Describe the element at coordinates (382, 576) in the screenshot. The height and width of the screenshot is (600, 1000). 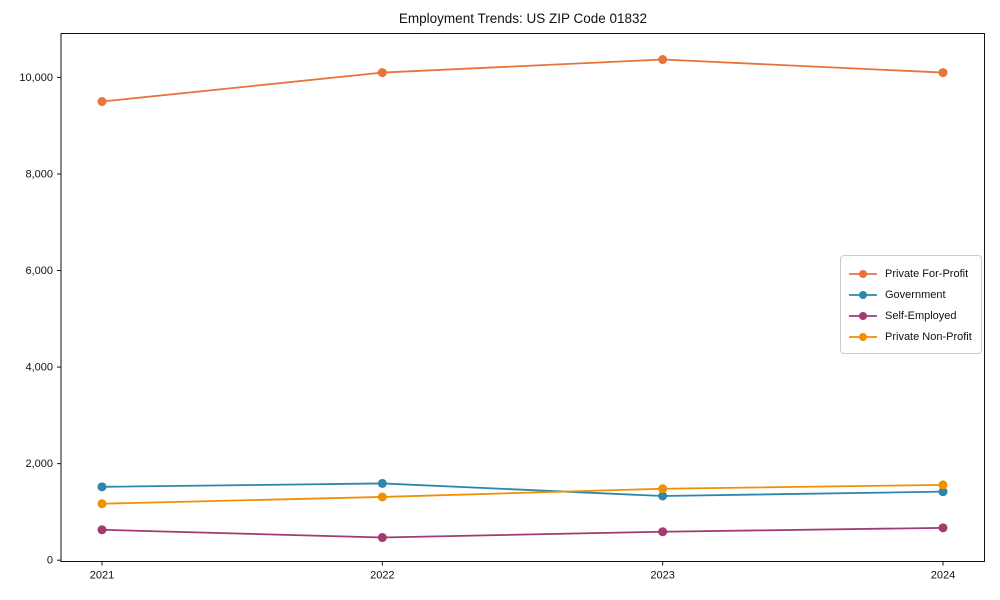
I see `x-axis-tick-label: 2022` at that location.